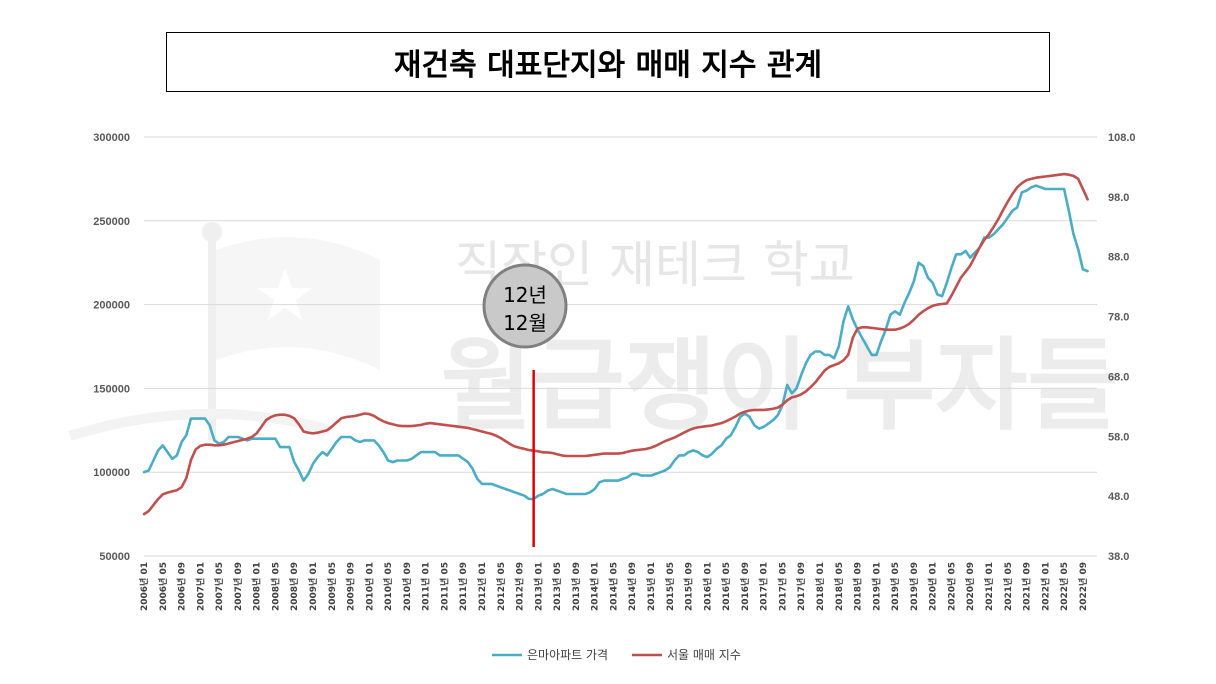 The height and width of the screenshot is (684, 1216). I want to click on x-tick-label: 2018년 01, so click(820, 586).